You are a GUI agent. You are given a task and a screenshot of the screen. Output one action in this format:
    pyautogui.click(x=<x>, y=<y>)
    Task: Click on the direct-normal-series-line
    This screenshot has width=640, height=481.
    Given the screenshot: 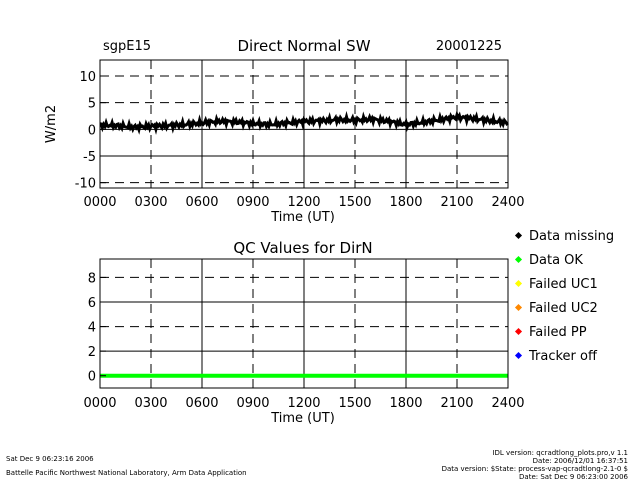 What is the action you would take?
    pyautogui.click(x=304, y=122)
    